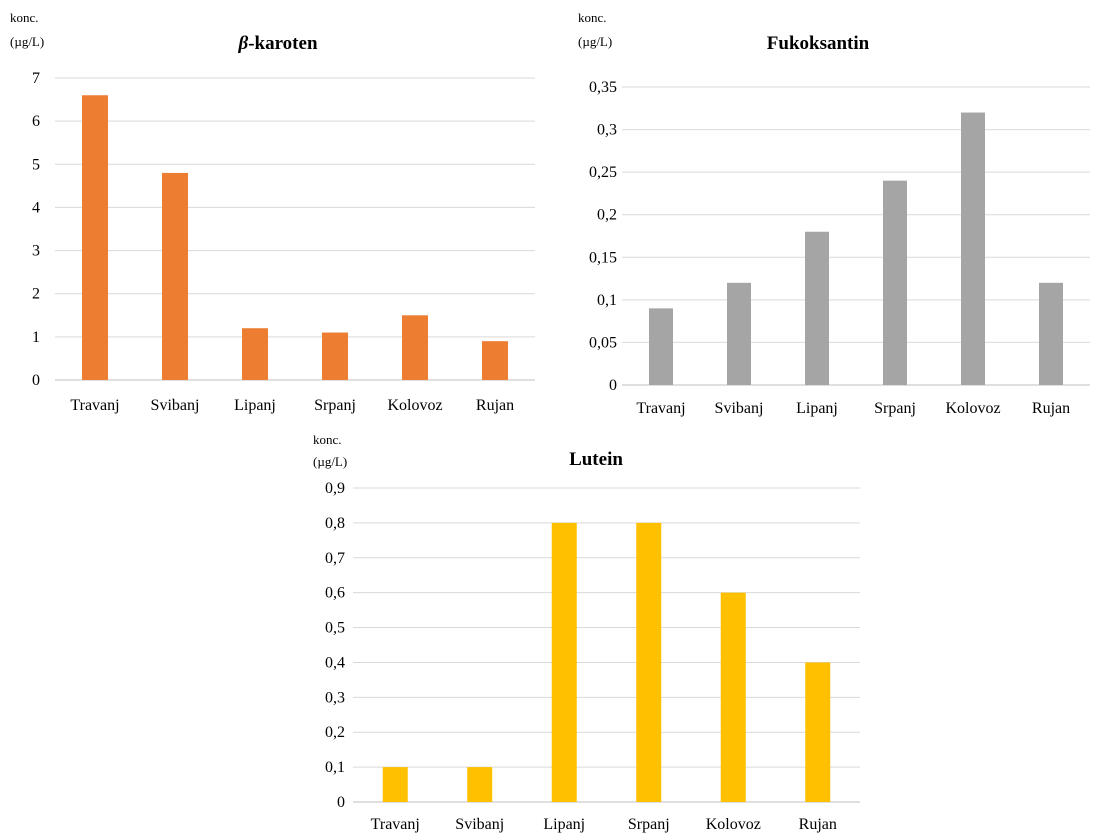  I want to click on y-tick-label: 0,6, so click(335, 593).